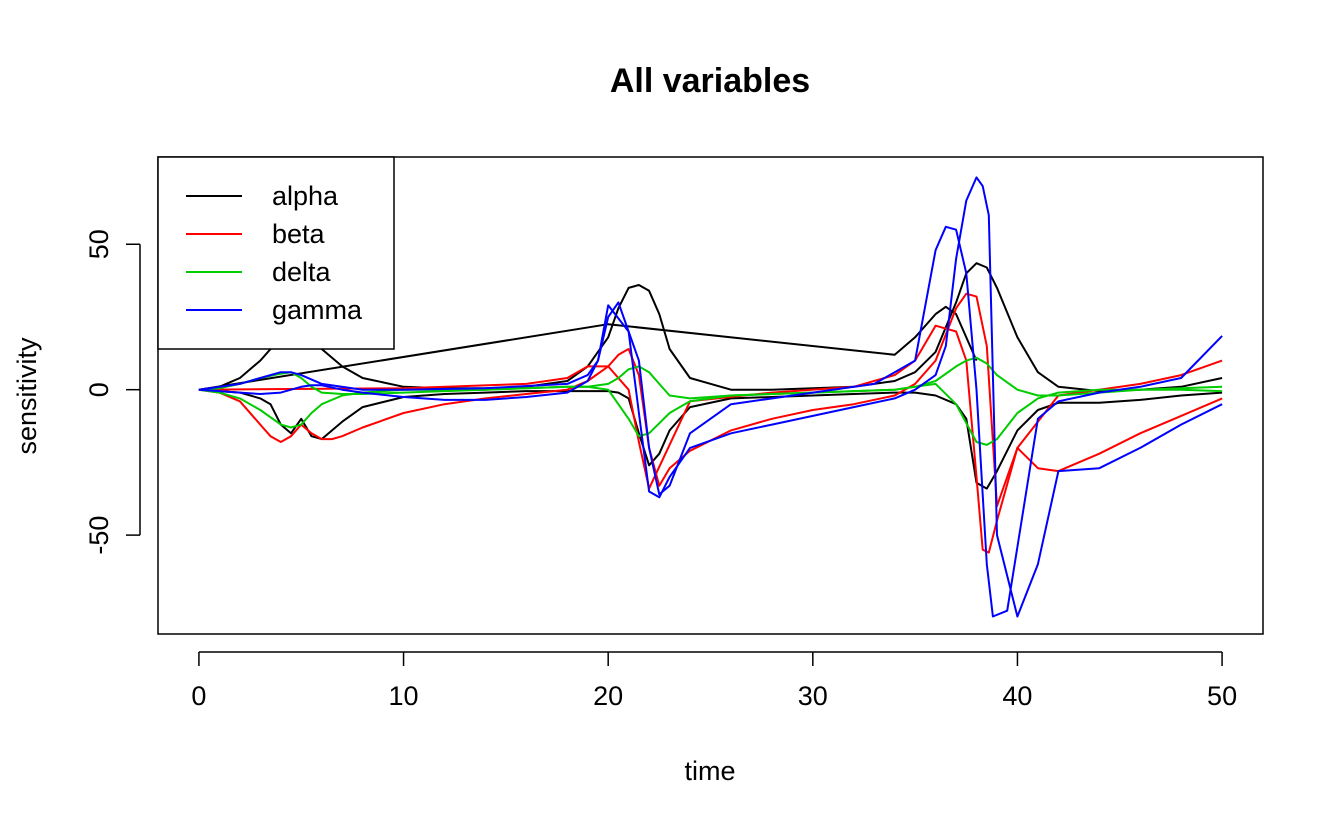 The image size is (1344, 830). What do you see at coordinates (709, 771) in the screenshot?
I see `x-axis-label: time` at bounding box center [709, 771].